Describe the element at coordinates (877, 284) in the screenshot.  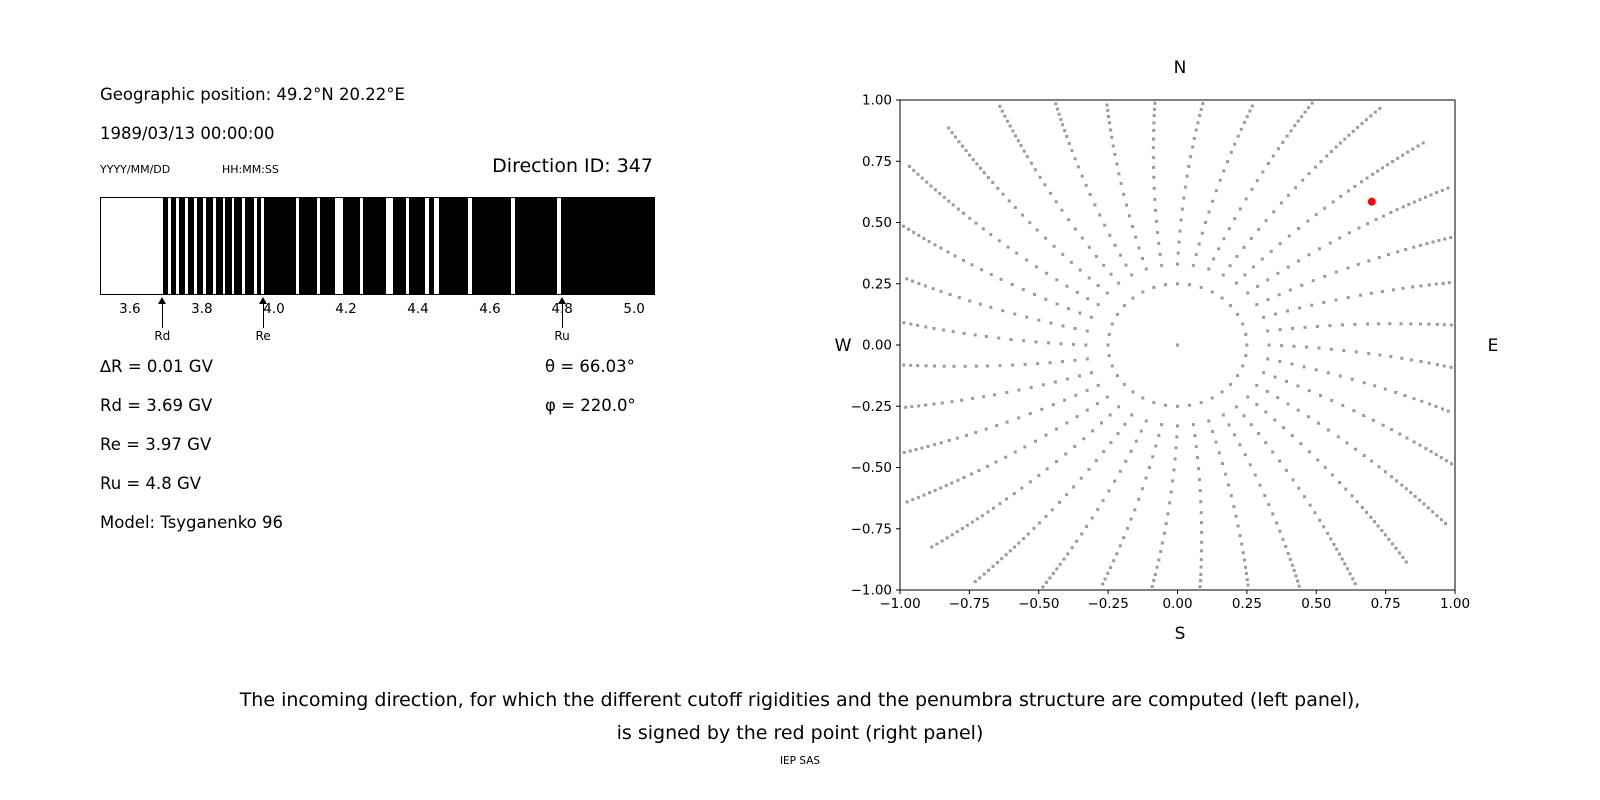
I see `y-tick-label: 0.25` at that location.